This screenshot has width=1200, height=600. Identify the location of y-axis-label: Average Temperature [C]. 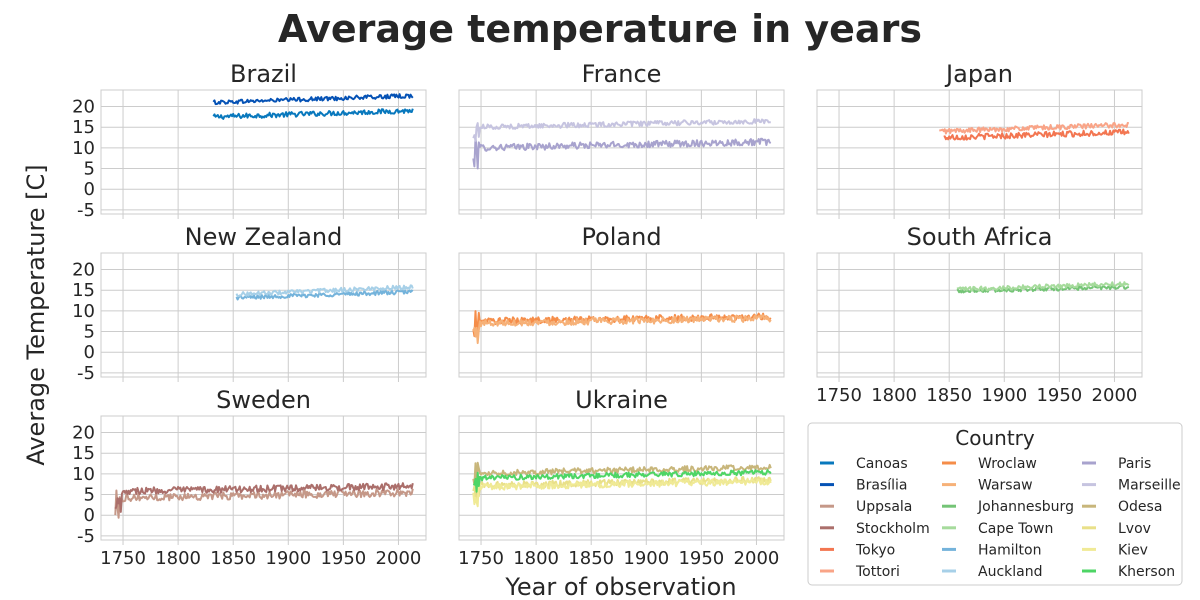
(36, 314).